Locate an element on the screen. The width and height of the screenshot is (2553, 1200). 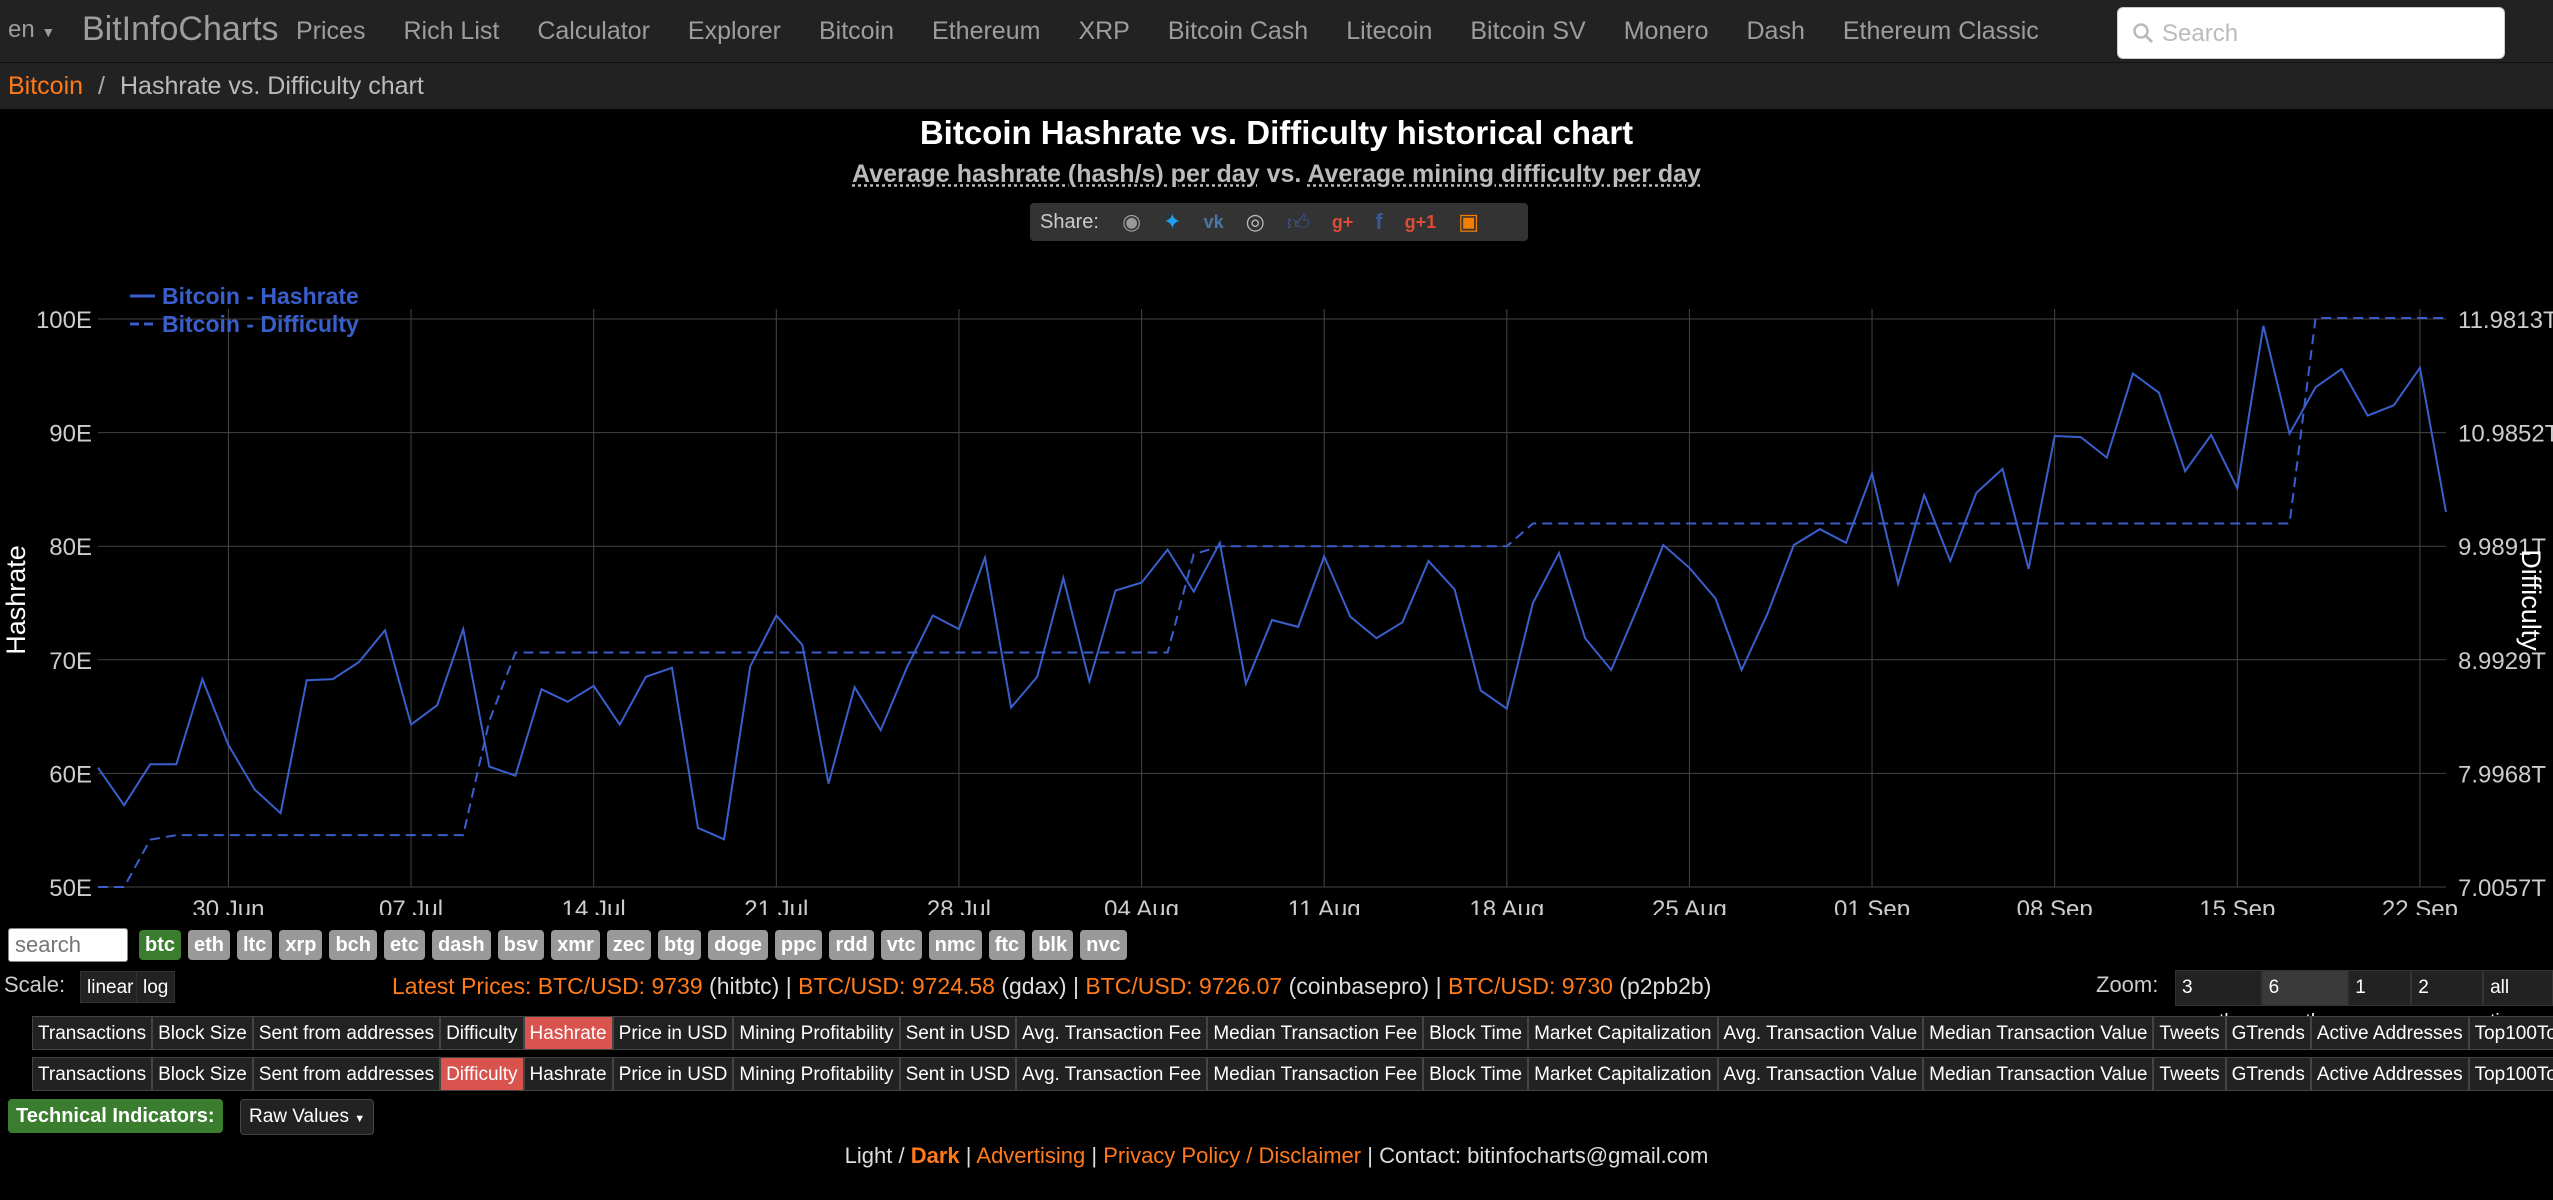
scale-linear-button: linear is located at coordinates (110, 987).